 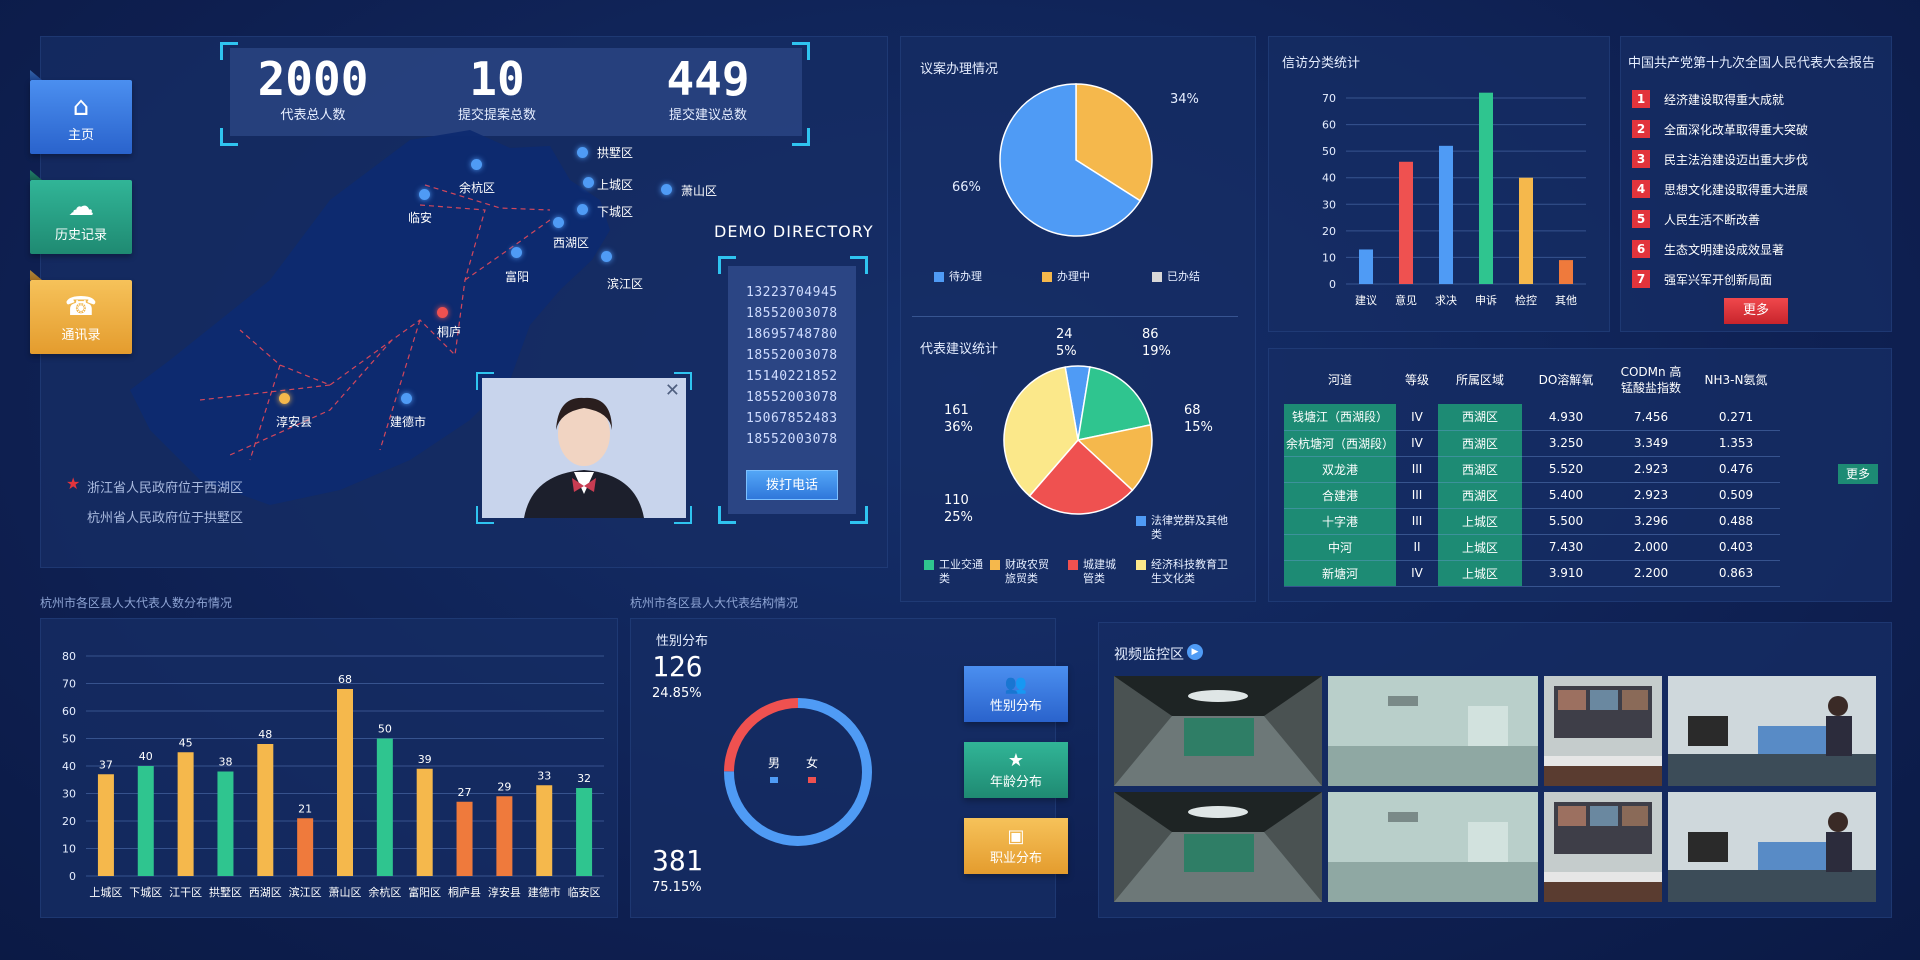 I want to click on dir-corner, so click(x=727, y=515).